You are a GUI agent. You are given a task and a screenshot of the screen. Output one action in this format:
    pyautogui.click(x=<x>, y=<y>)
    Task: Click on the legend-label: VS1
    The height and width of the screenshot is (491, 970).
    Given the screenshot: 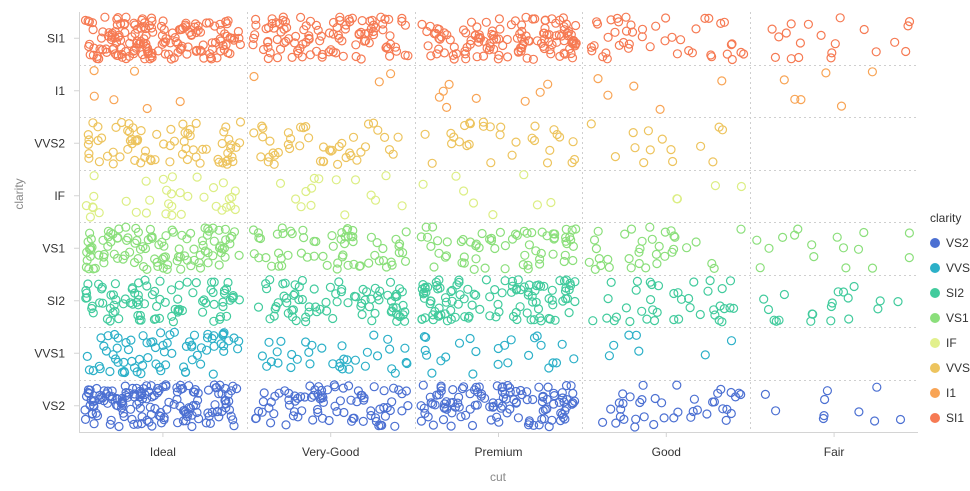 What is the action you would take?
    pyautogui.click(x=957, y=318)
    